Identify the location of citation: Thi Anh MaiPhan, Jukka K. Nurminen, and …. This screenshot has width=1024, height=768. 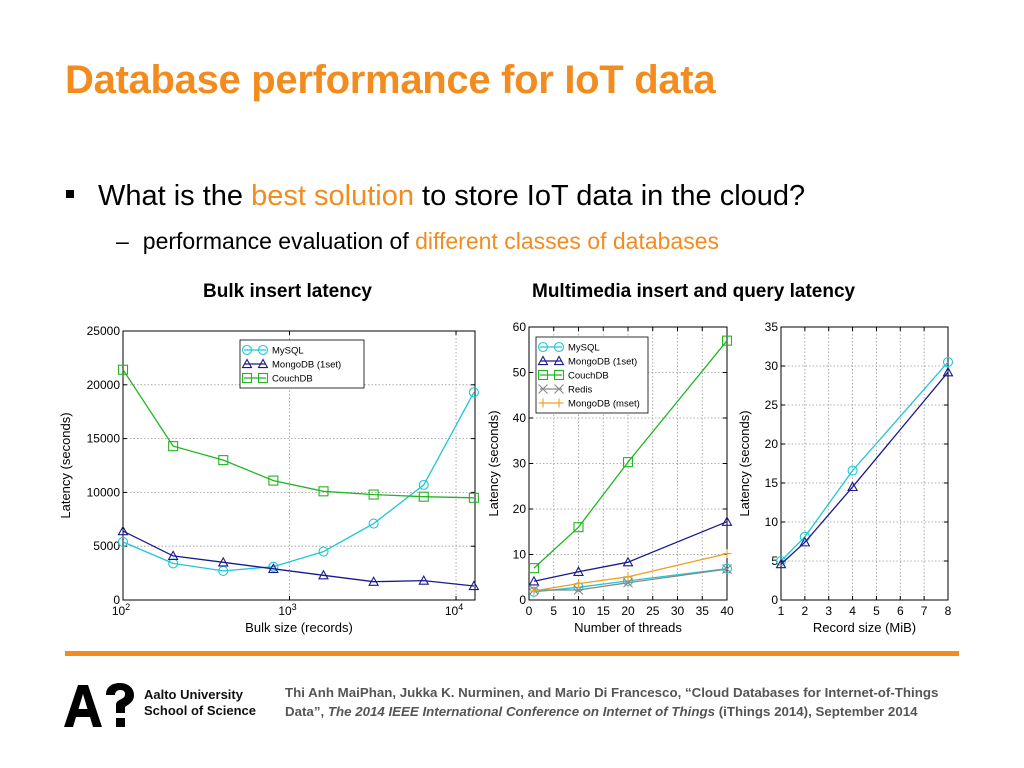
(630, 702).